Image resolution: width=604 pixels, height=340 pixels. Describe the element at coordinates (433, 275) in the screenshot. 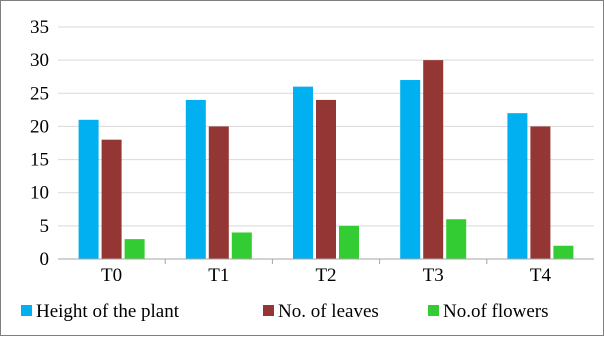

I see `x-tick-label: T3` at that location.